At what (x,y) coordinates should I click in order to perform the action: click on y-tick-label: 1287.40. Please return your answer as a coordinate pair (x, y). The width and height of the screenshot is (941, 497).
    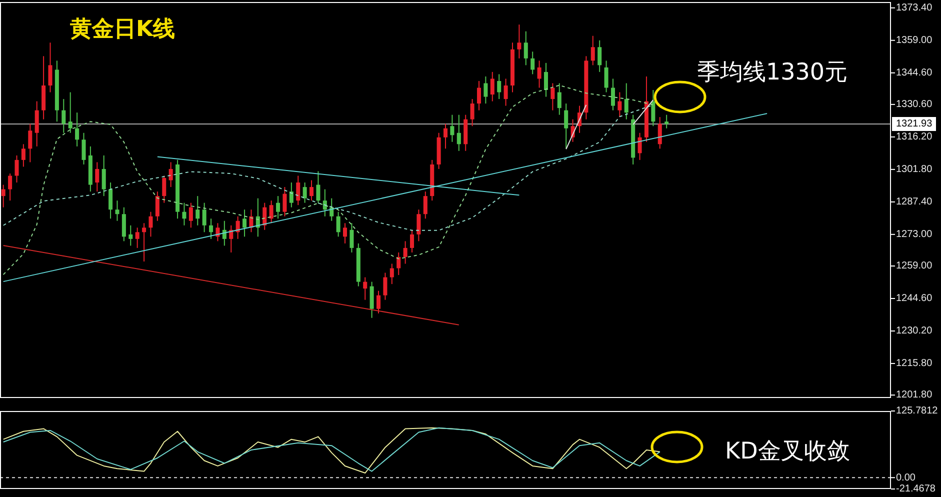
    Looking at the image, I should click on (914, 202).